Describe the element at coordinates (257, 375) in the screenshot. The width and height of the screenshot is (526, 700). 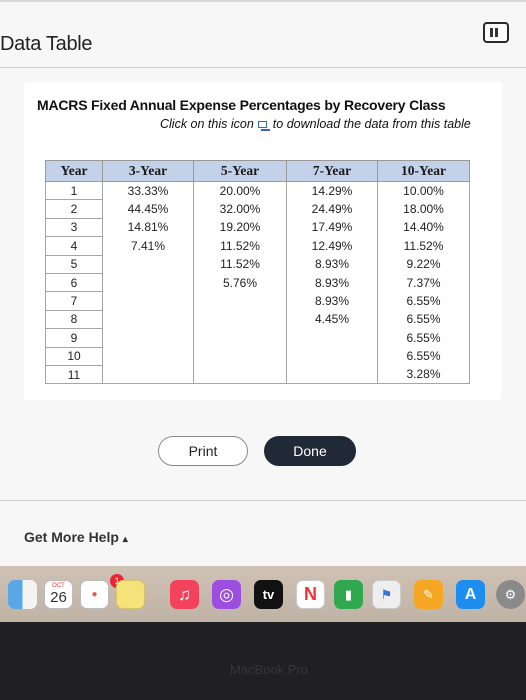
I see `table-row: 11 3.28%` at that location.